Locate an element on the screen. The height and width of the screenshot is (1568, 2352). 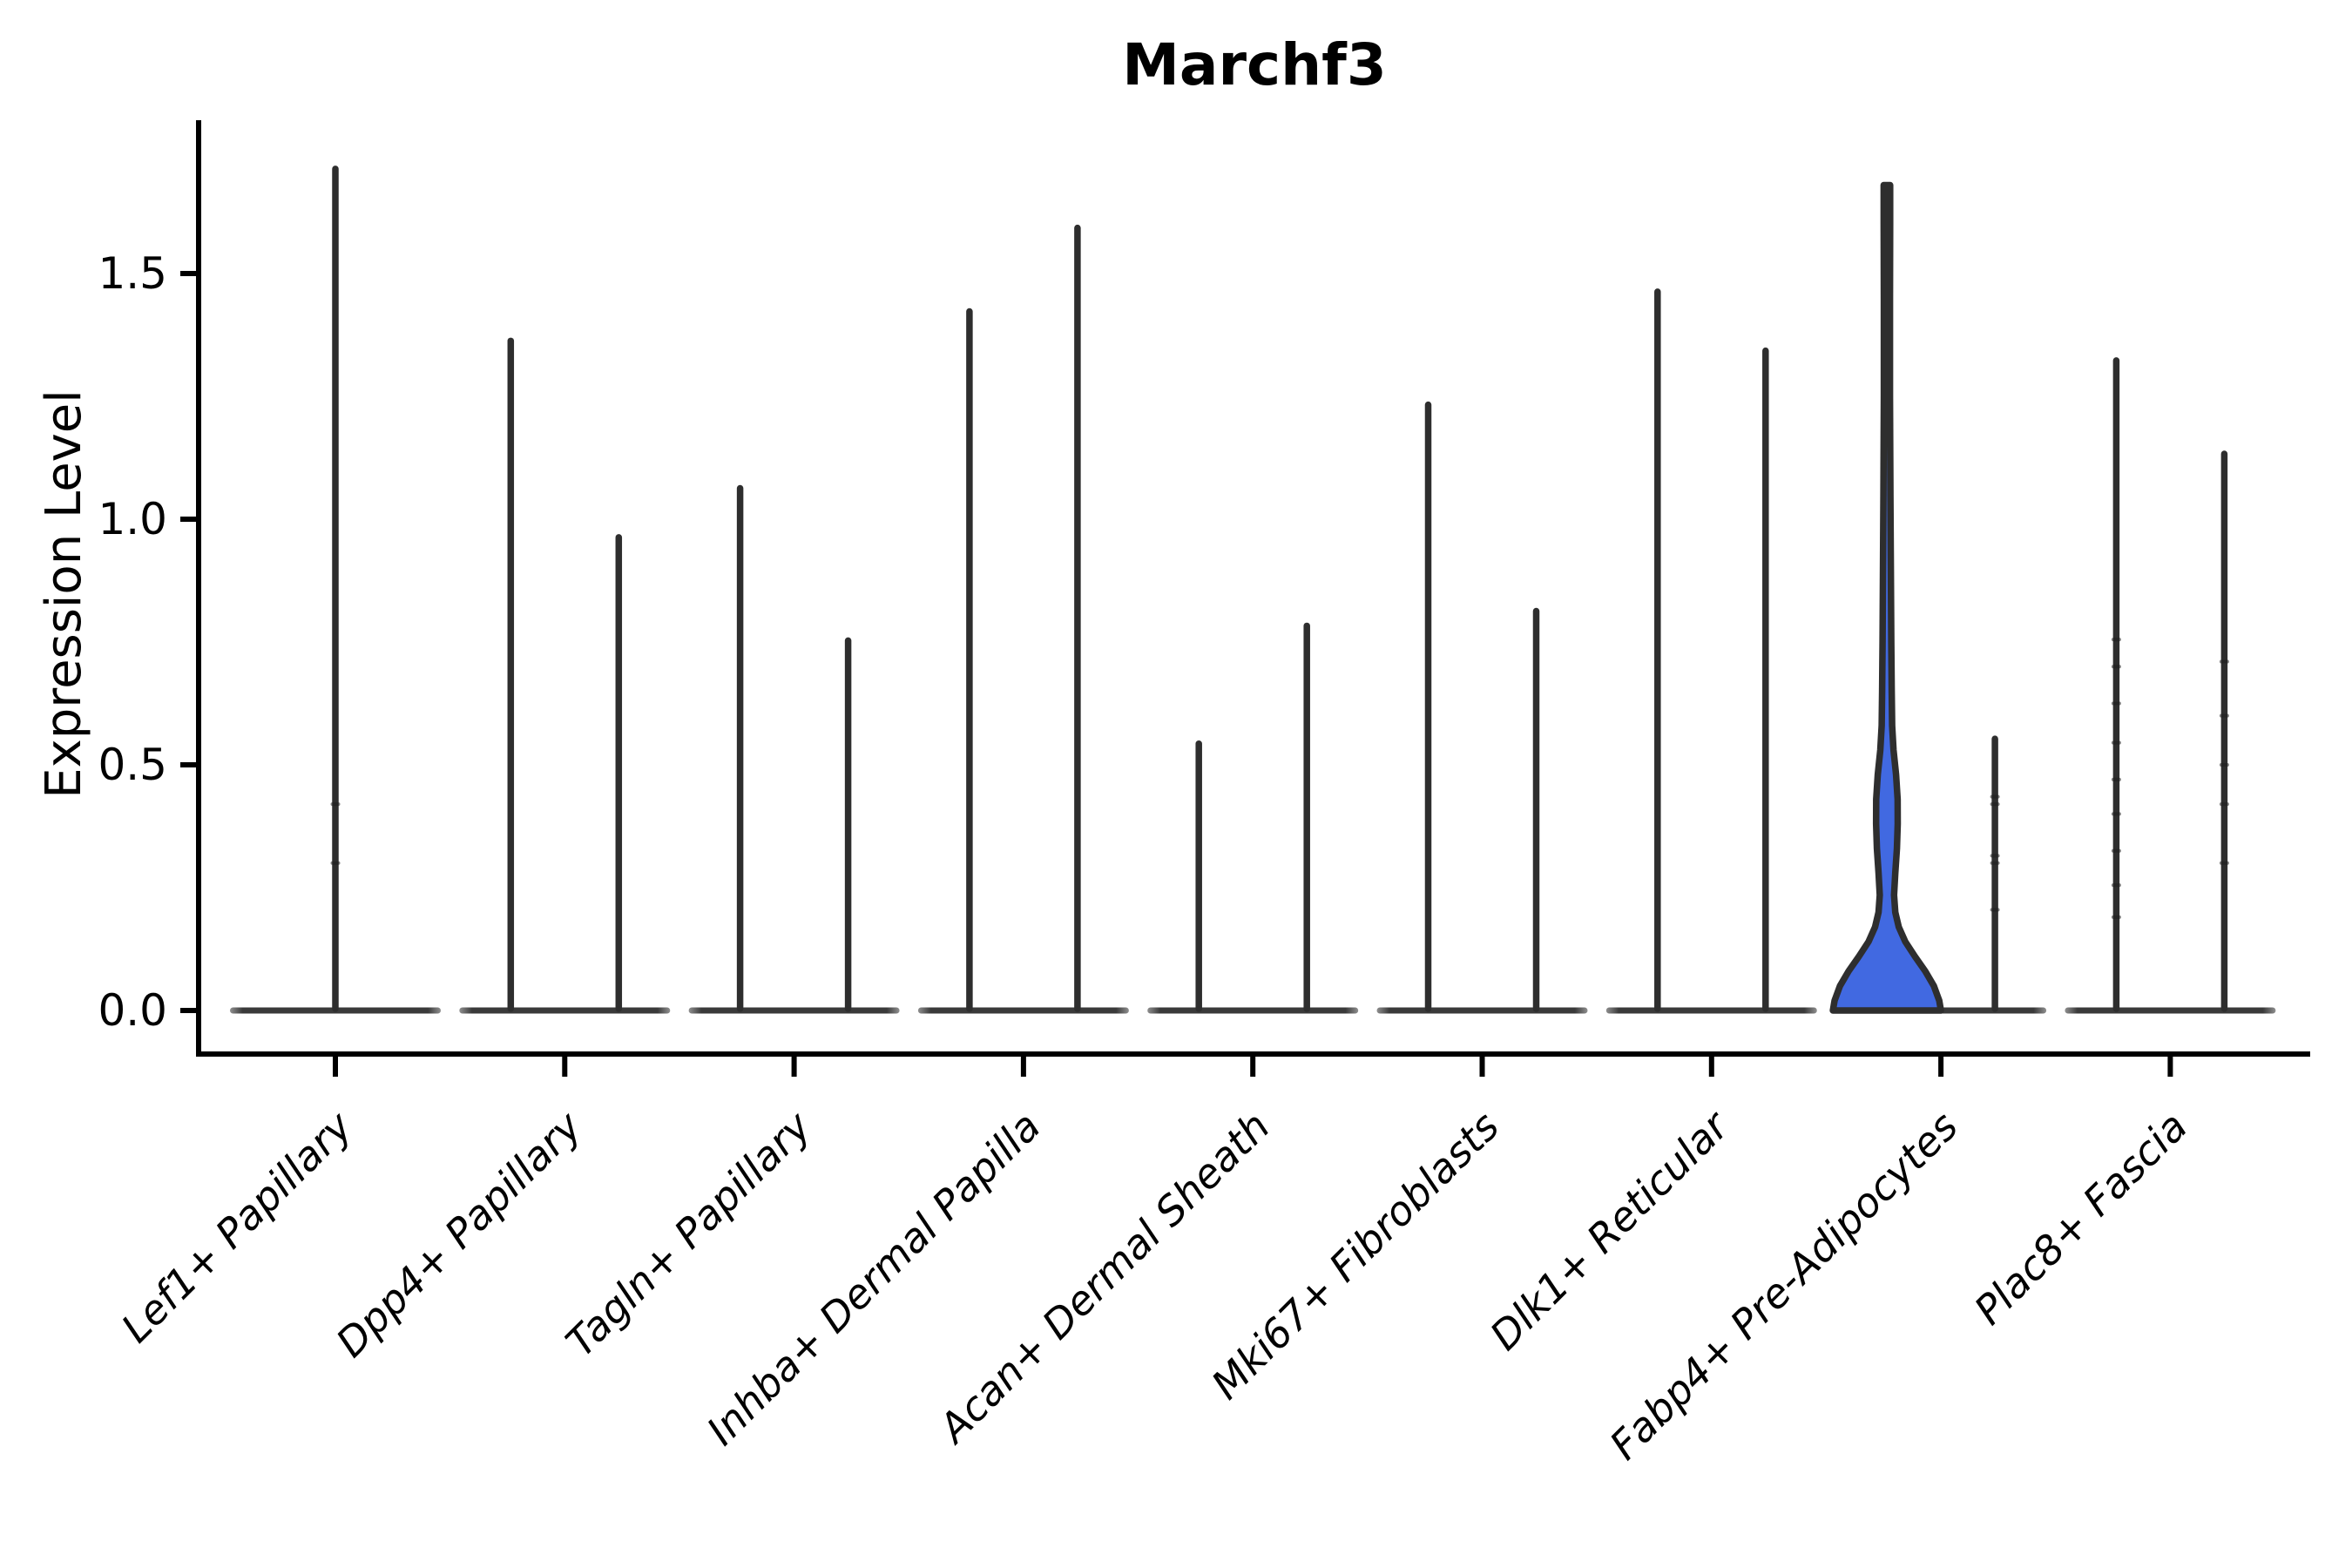
x-tick-label: Lef1+ Papillary is located at coordinates (237, 1226).